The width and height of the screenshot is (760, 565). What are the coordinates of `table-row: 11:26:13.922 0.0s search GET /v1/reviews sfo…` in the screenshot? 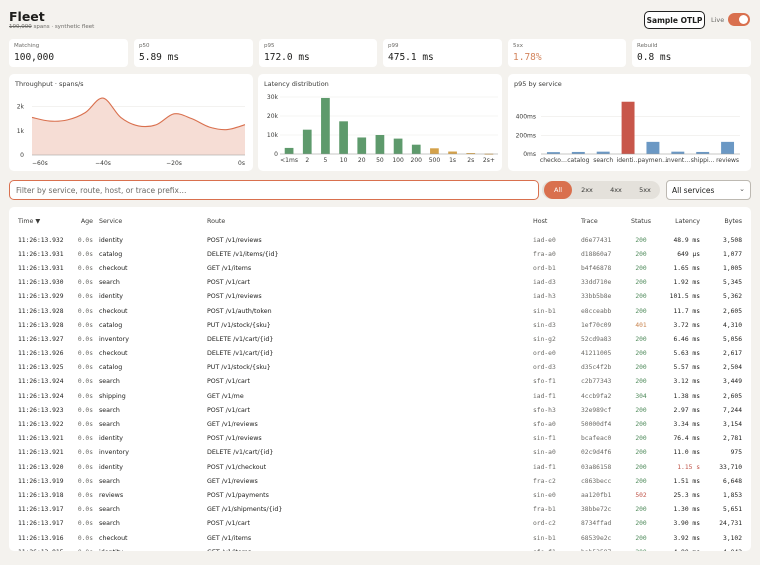 It's located at (380, 424).